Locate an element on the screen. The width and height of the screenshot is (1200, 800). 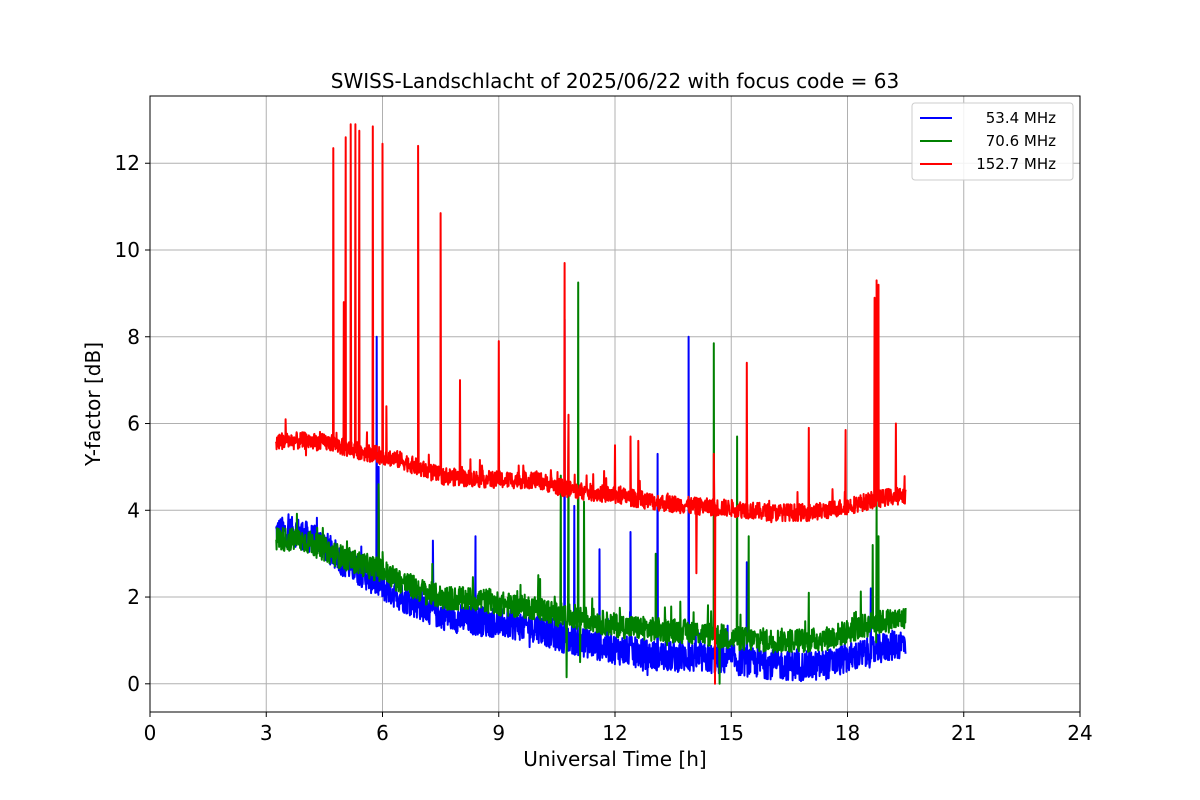
x-tick-label: 21 is located at coordinates (963, 733).